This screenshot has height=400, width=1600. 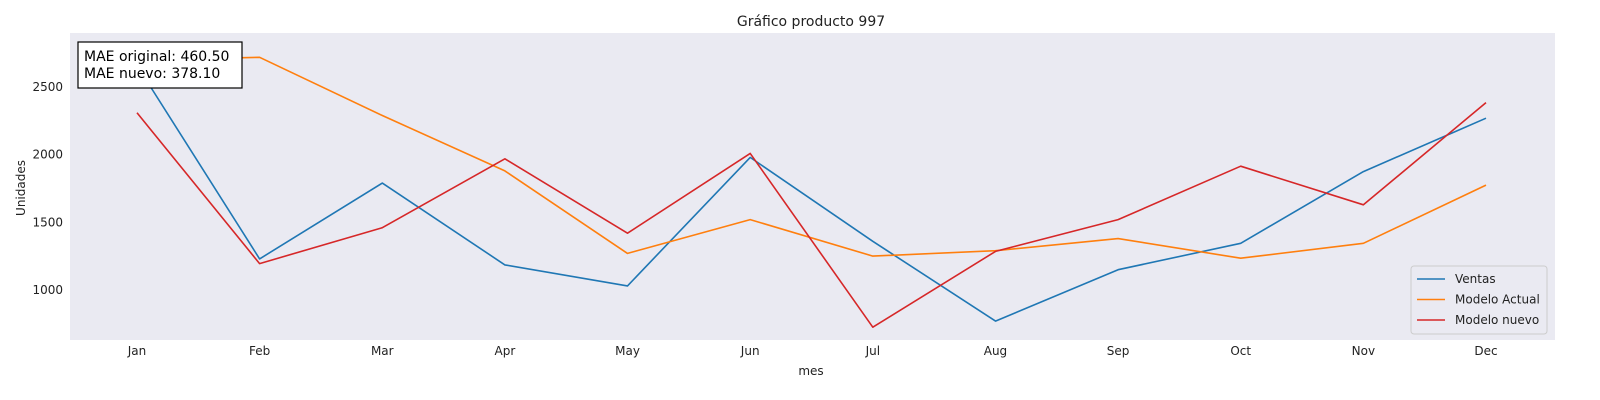 What do you see at coordinates (1118, 351) in the screenshot?
I see `x-tick-label: Sep` at bounding box center [1118, 351].